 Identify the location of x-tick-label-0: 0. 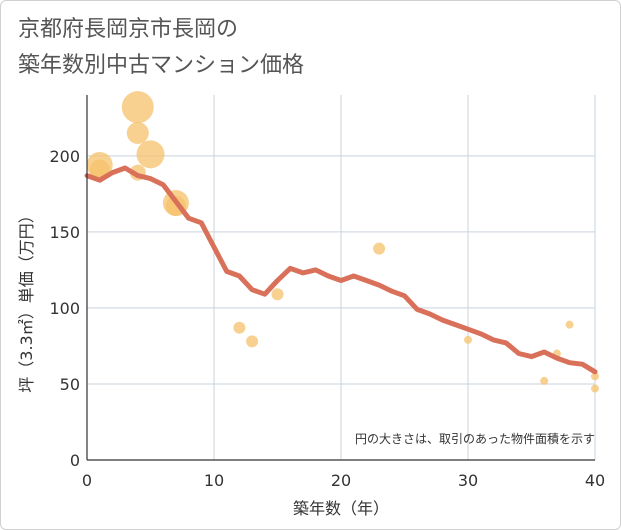
(87, 480).